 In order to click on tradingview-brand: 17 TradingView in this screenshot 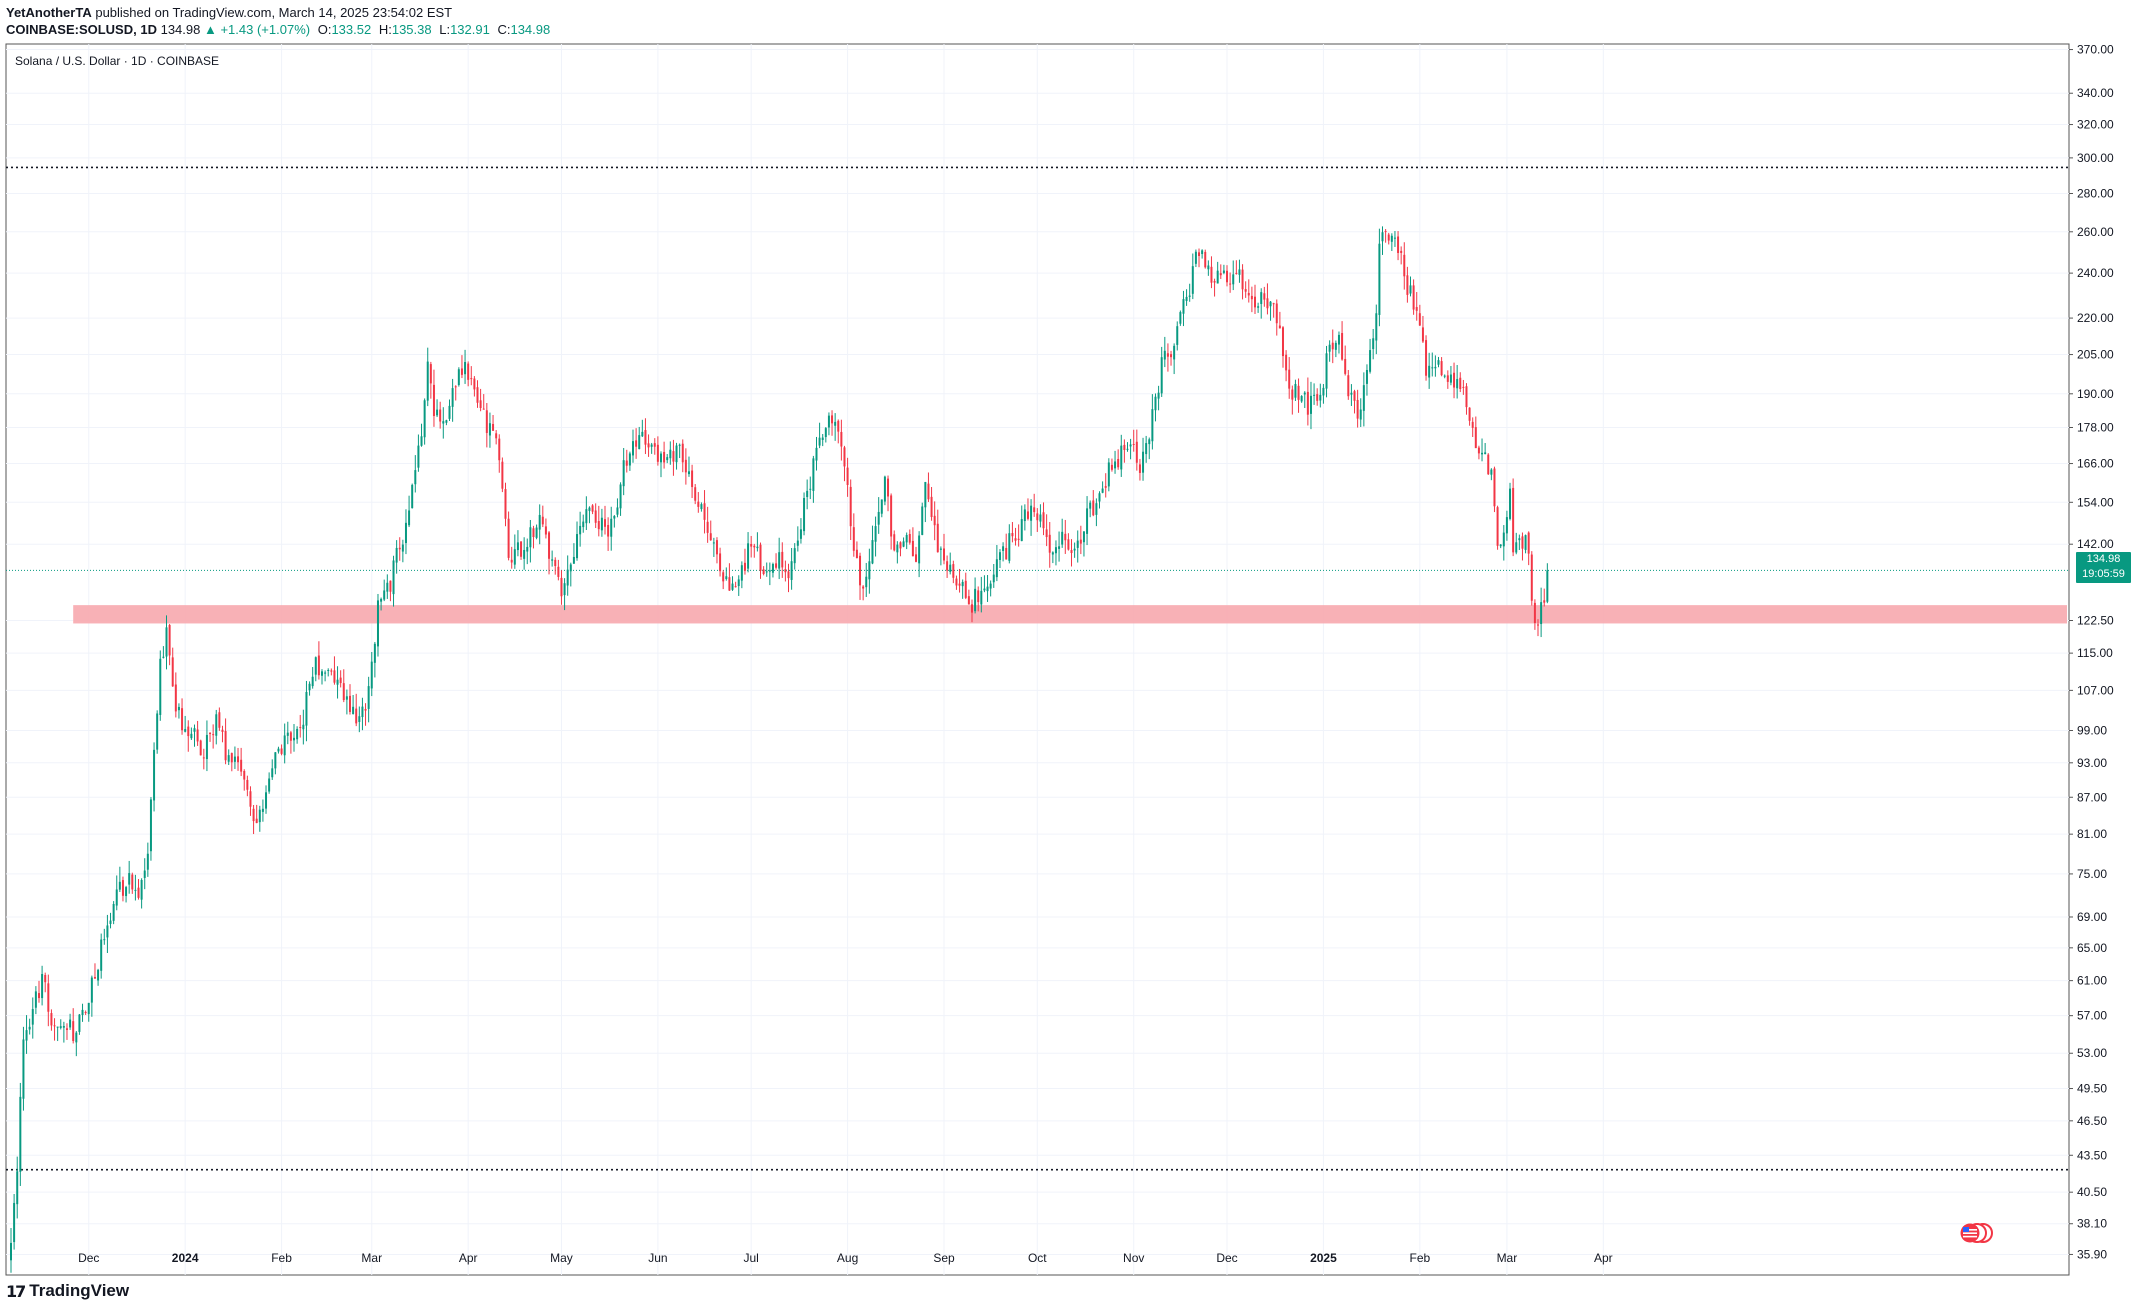, I will do `click(67, 1291)`.